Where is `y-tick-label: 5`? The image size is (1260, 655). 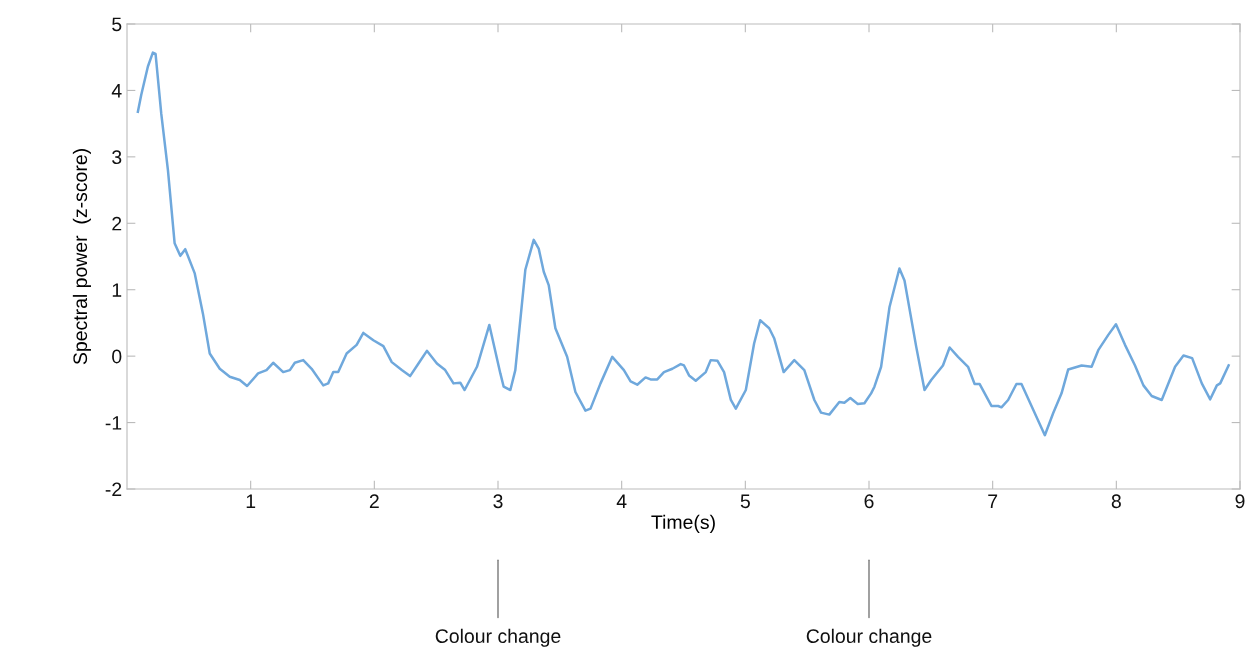
y-tick-label: 5 is located at coordinates (117, 24).